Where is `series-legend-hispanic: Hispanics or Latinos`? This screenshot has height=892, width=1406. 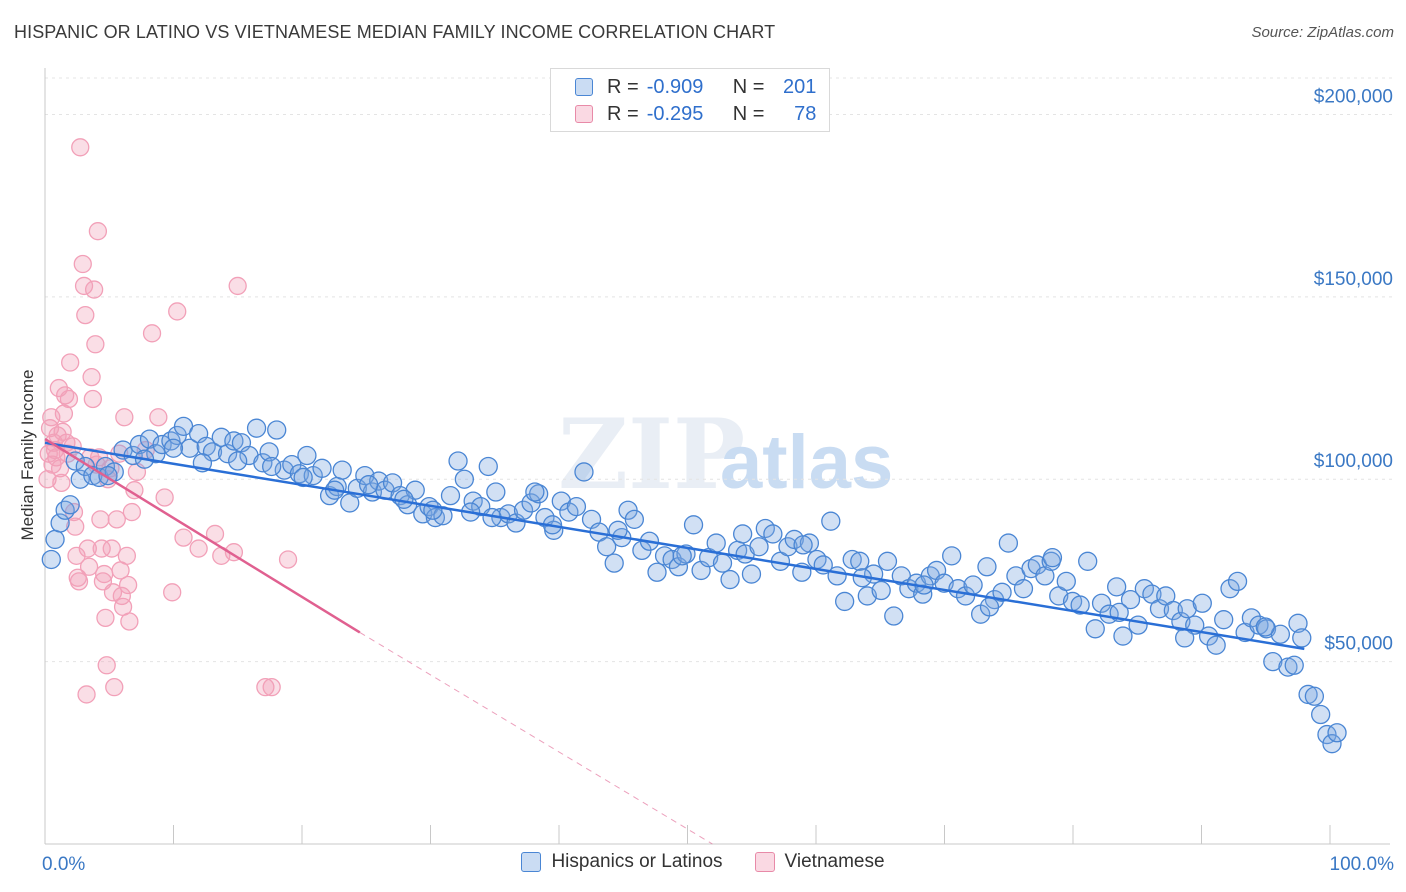 series-legend-hispanic: Hispanics or Latinos is located at coordinates (622, 862).